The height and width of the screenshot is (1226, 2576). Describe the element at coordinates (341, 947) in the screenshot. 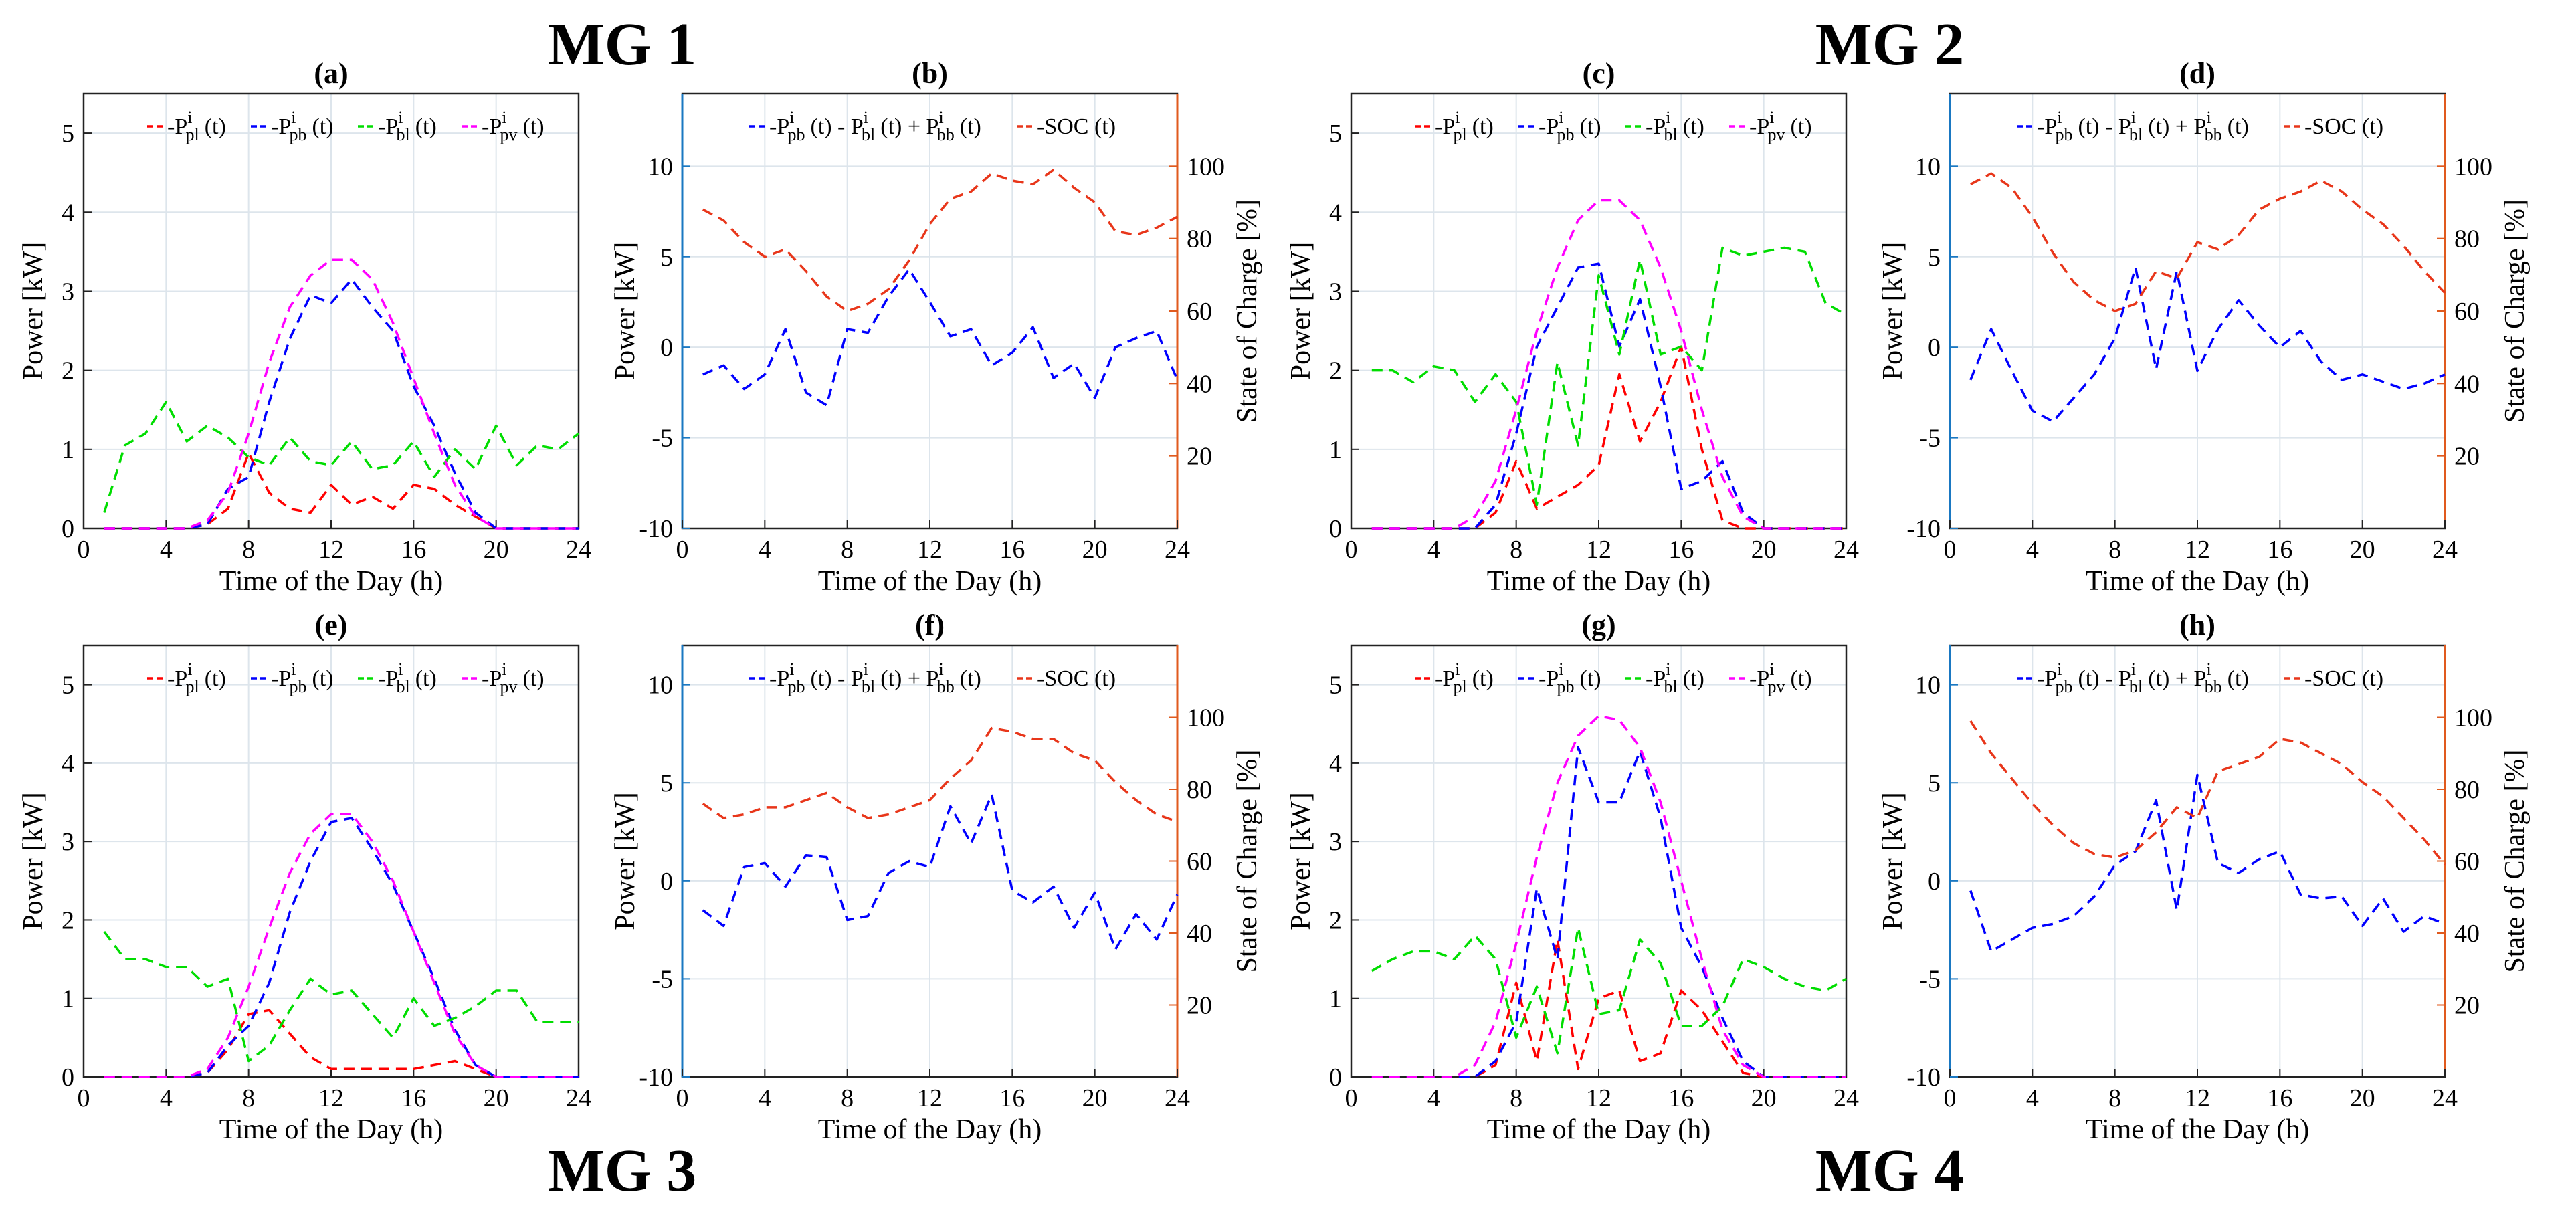

I see `series-line-p-pb` at that location.